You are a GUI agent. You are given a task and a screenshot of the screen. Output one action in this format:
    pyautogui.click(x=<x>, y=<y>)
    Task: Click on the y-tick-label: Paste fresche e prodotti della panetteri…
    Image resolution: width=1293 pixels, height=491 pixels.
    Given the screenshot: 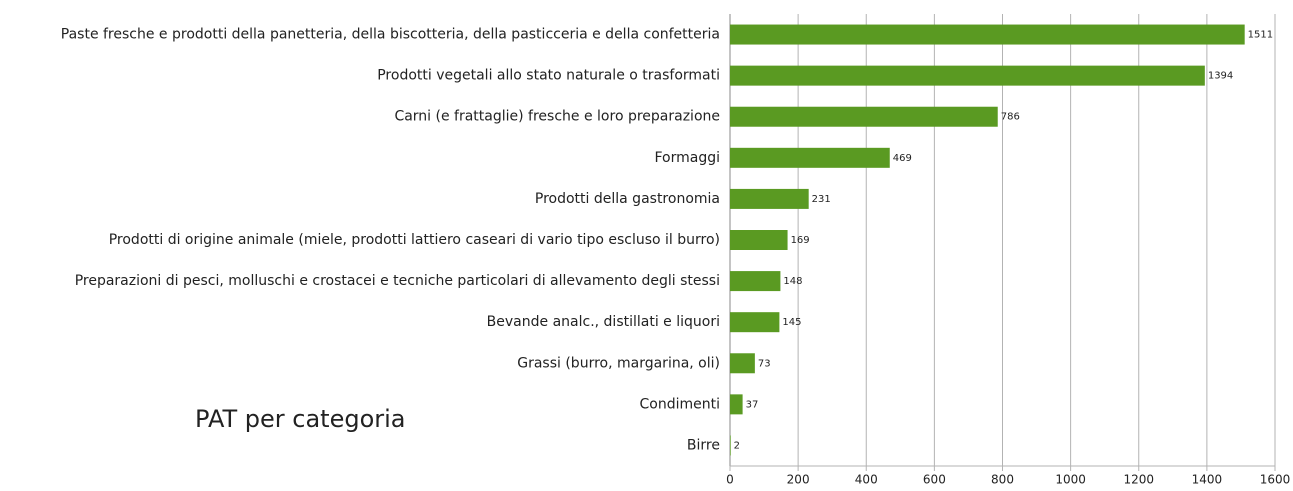 What is the action you would take?
    pyautogui.click(x=390, y=35)
    